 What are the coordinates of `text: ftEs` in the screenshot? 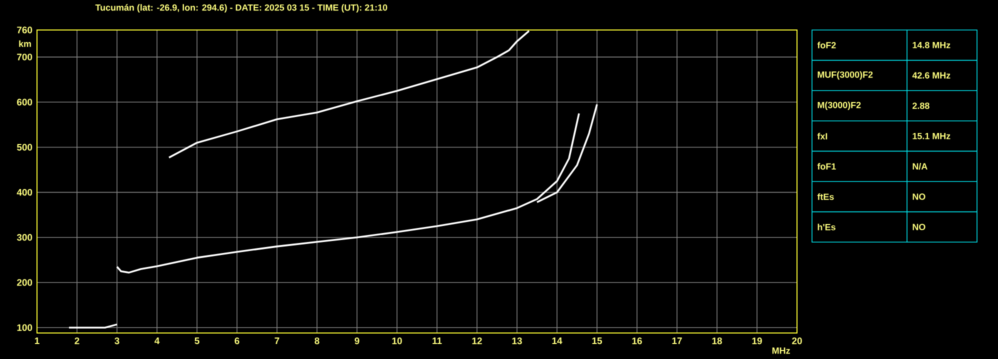 It's located at (825, 196).